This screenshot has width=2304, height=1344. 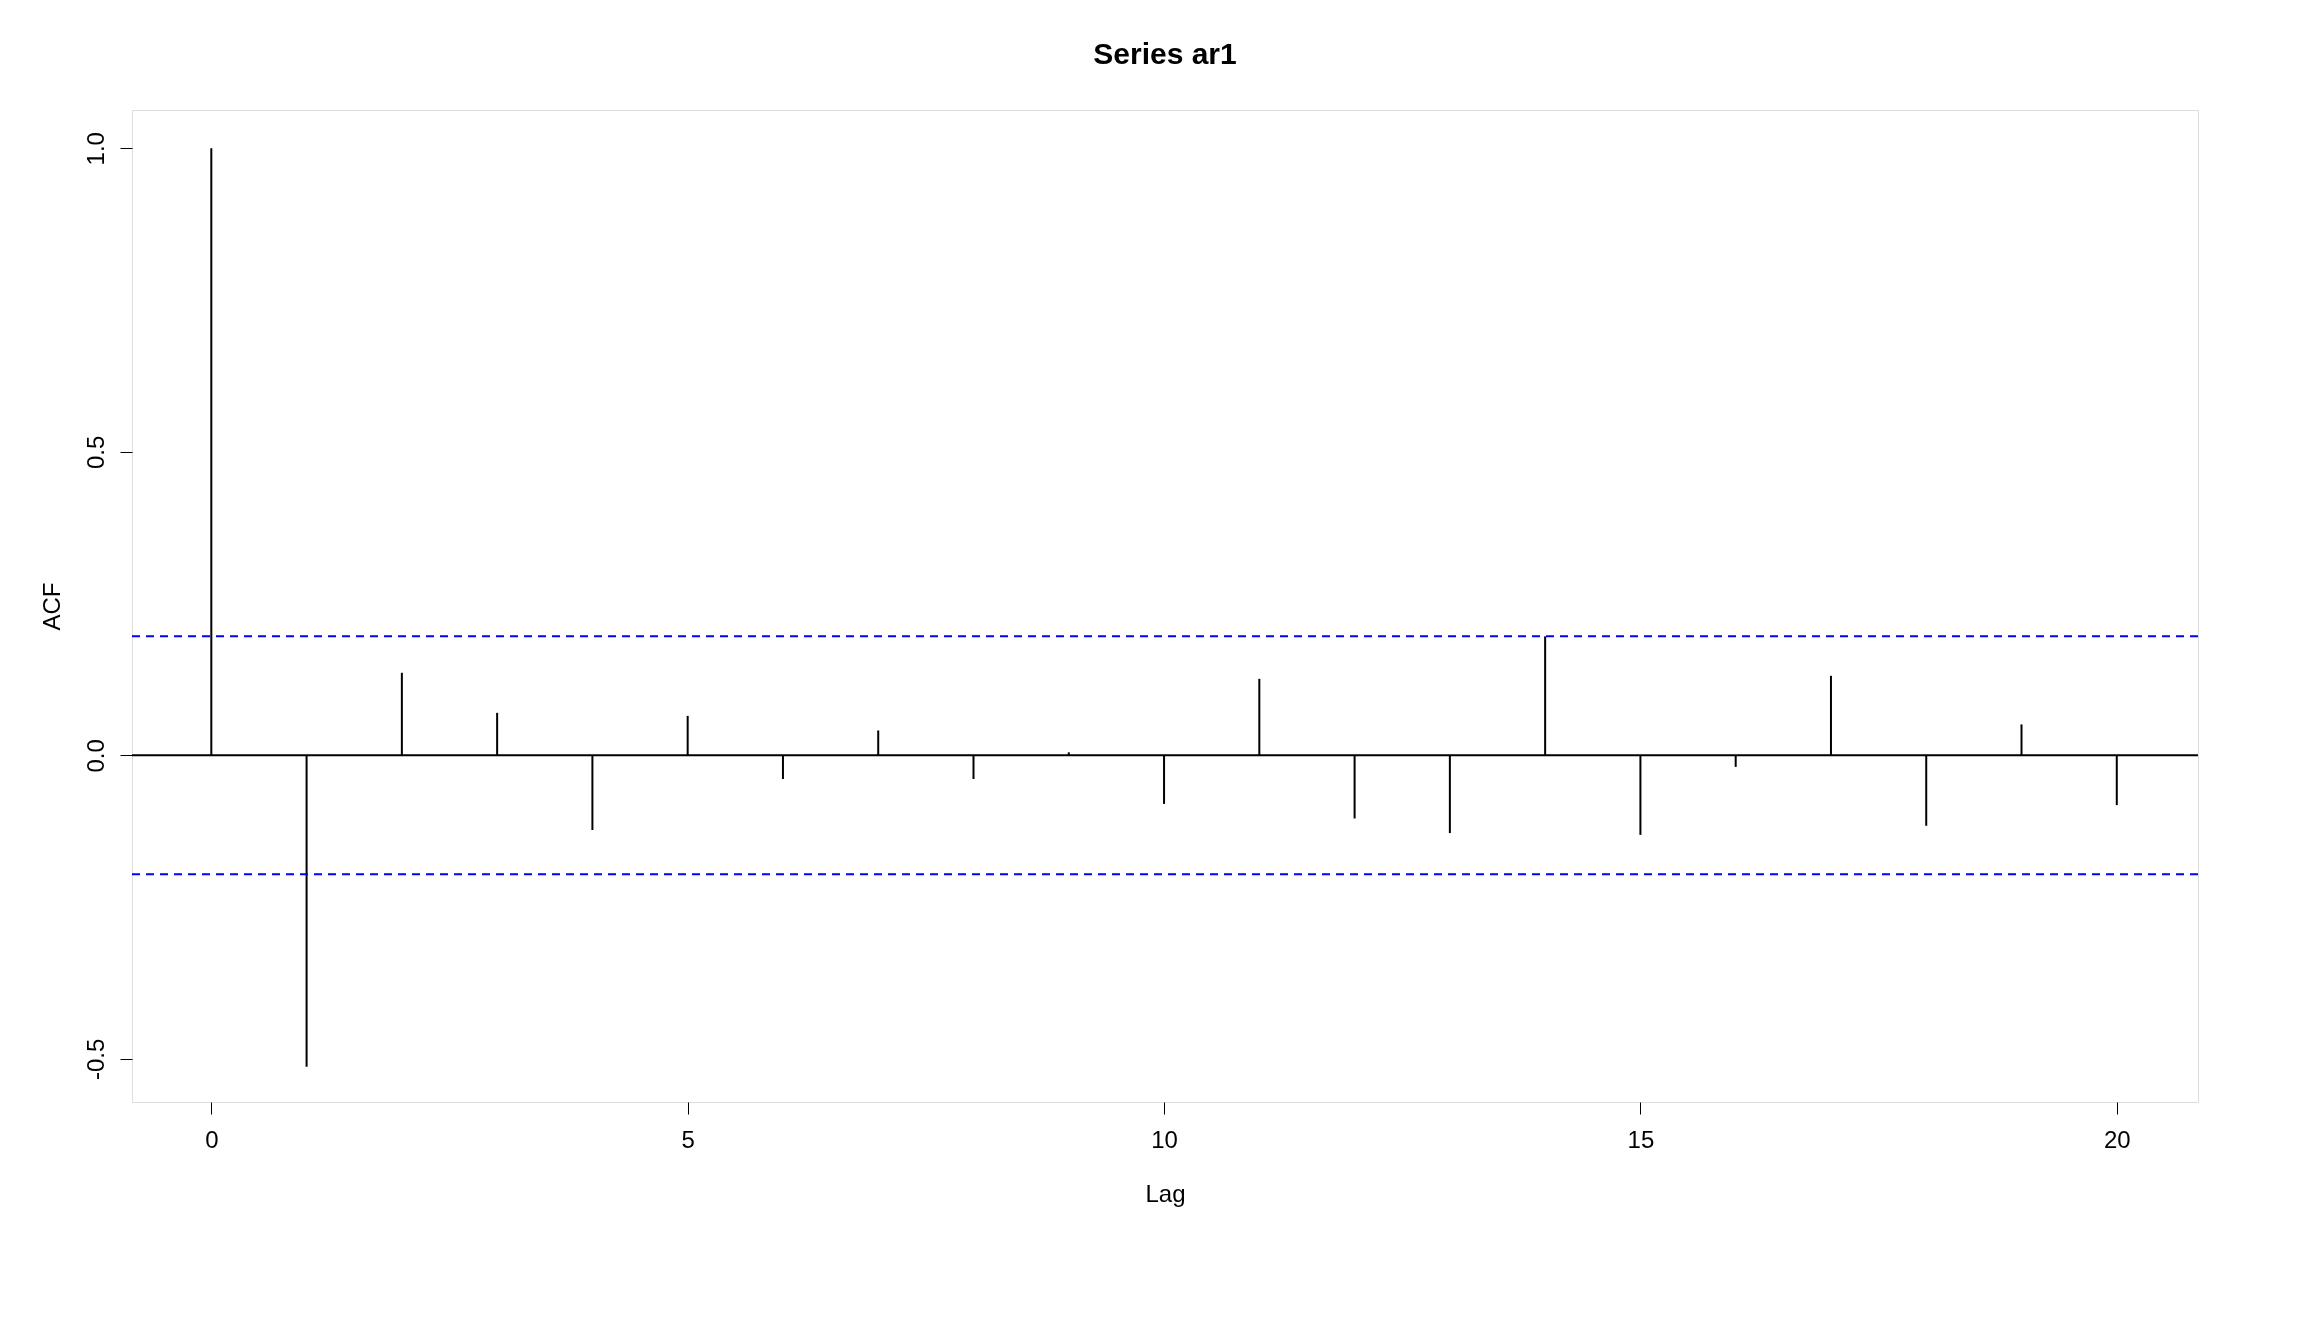 What do you see at coordinates (212, 1139) in the screenshot?
I see `x-tick-label: 0` at bounding box center [212, 1139].